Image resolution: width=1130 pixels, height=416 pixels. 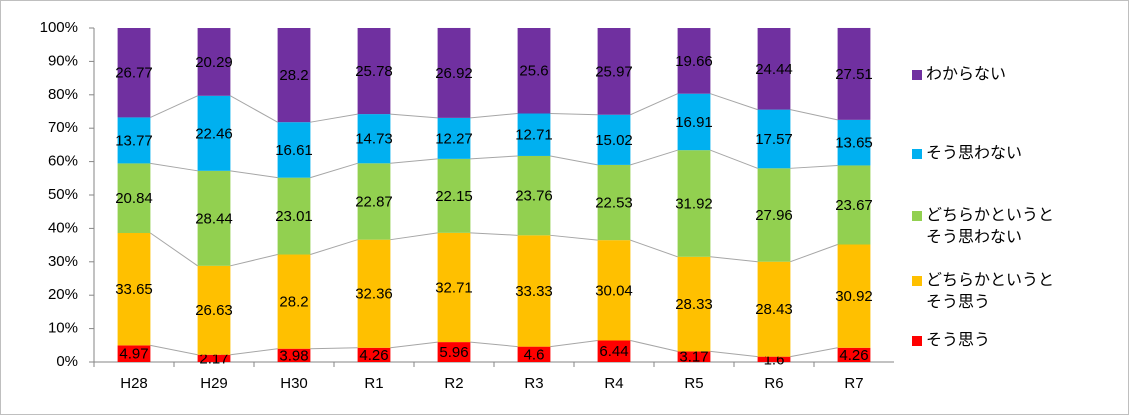 I want to click on legend-item: そう思わない, so click(x=985, y=154).